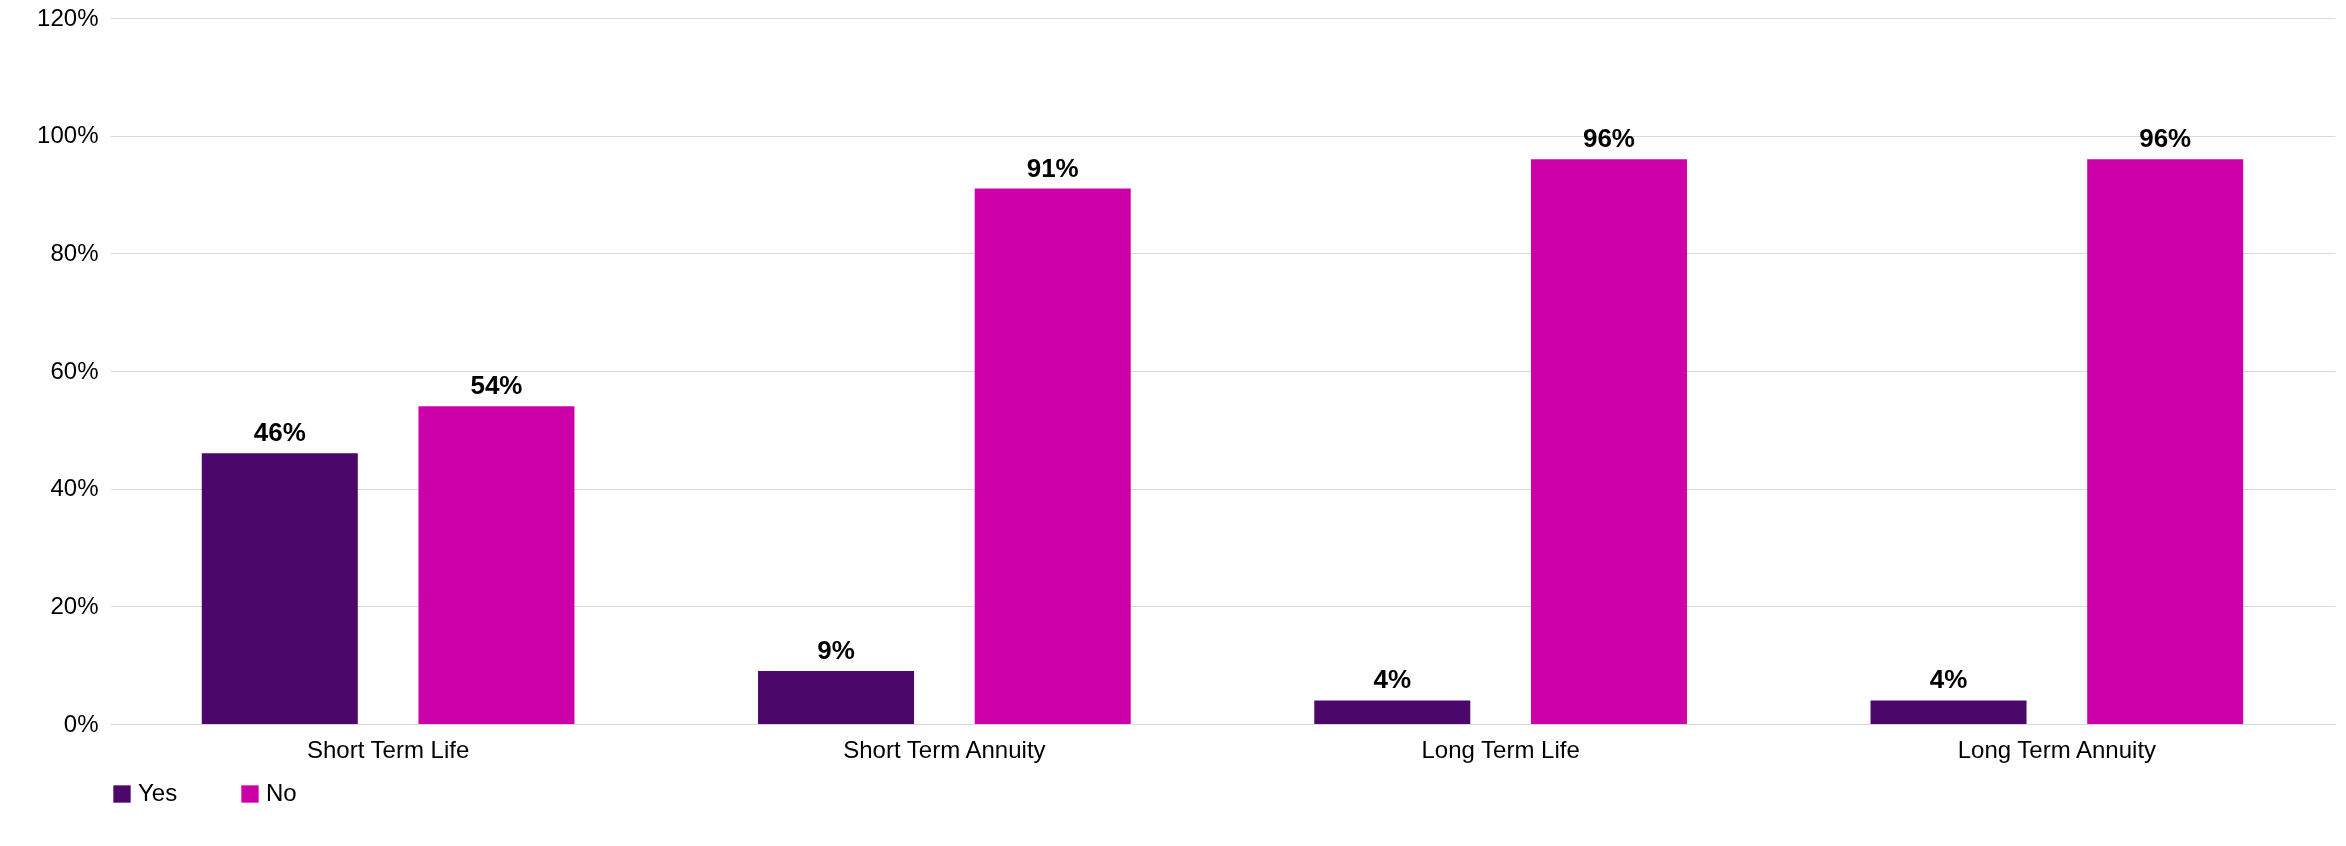 Image resolution: width=2346 pixels, height=846 pixels. Describe the element at coordinates (279, 432) in the screenshot. I see `data-label: 46%` at that location.